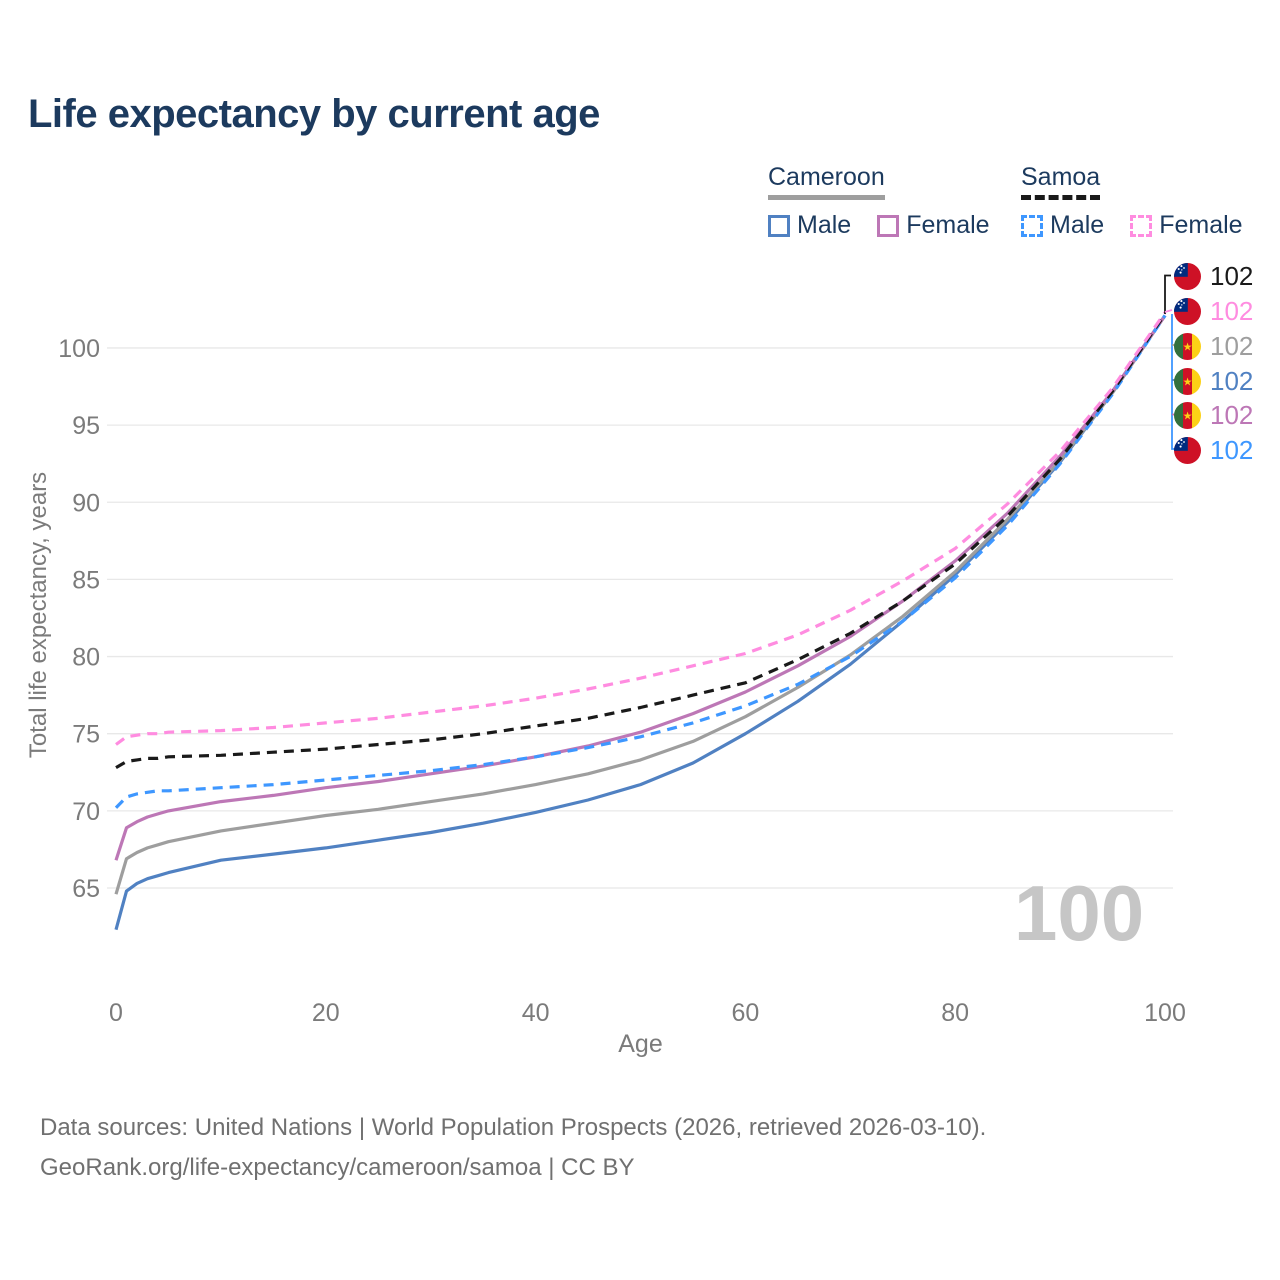 The width and height of the screenshot is (1280, 1280). I want to click on x-tick-label: 80, so click(955, 1013).